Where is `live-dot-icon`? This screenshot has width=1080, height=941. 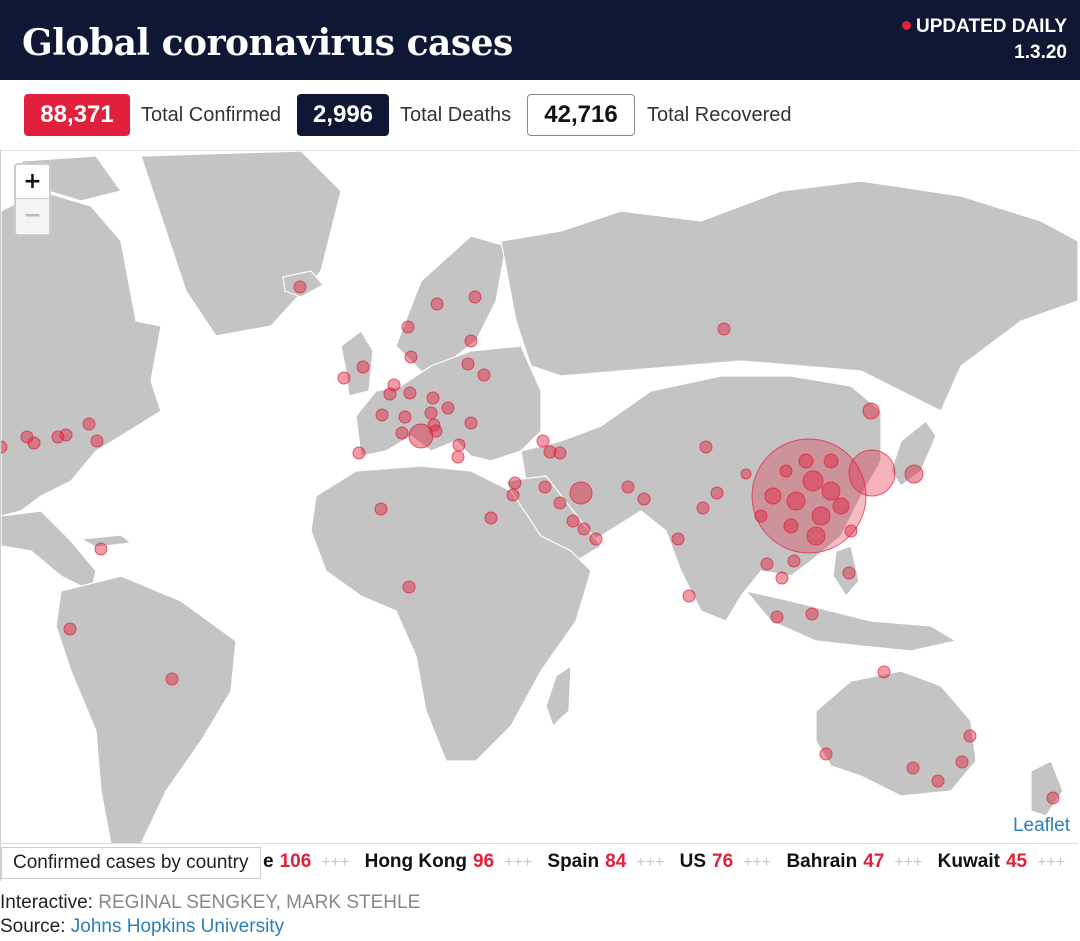 live-dot-icon is located at coordinates (907, 25).